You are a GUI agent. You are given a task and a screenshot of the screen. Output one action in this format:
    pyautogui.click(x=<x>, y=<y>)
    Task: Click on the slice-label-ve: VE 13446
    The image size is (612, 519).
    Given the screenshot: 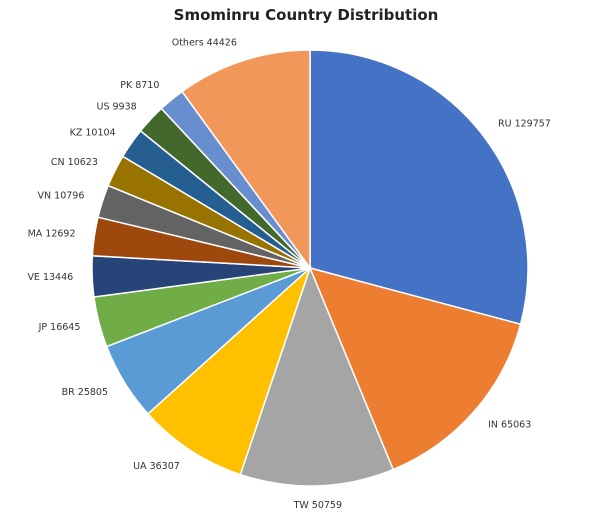 What is the action you would take?
    pyautogui.click(x=50, y=277)
    